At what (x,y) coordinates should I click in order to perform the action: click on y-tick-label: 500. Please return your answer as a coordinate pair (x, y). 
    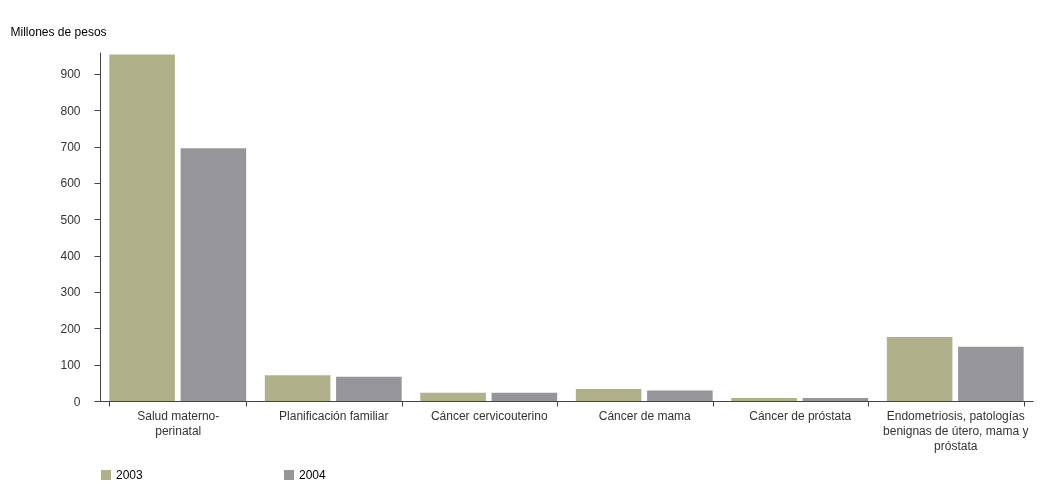
    Looking at the image, I should click on (70, 219).